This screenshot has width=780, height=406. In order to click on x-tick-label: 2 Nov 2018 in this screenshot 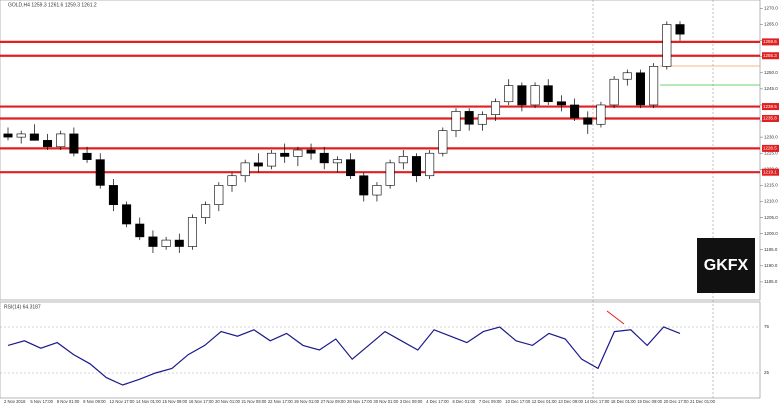, I will do `click(15, 401)`.